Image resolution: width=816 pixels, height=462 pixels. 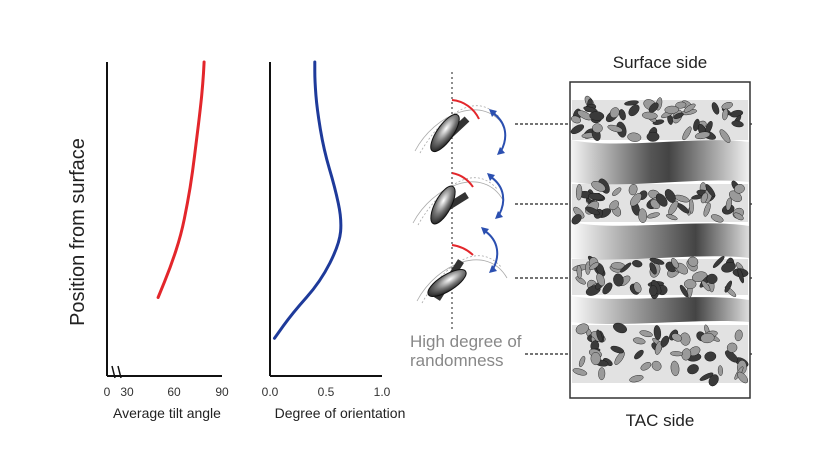 What do you see at coordinates (181, 179) in the screenshot?
I see `tilt-series-line` at bounding box center [181, 179].